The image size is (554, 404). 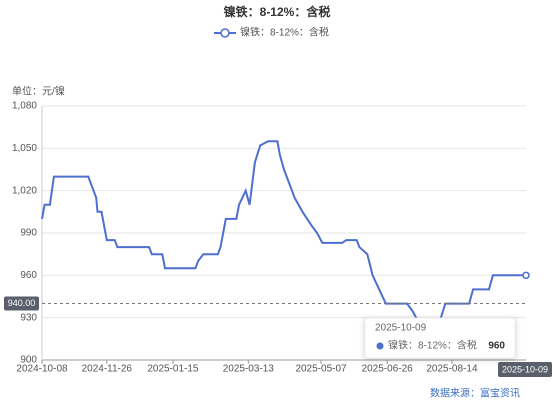 What do you see at coordinates (284, 32) in the screenshot?
I see `legend-label: 镍铁：8-12%：含税` at bounding box center [284, 32].